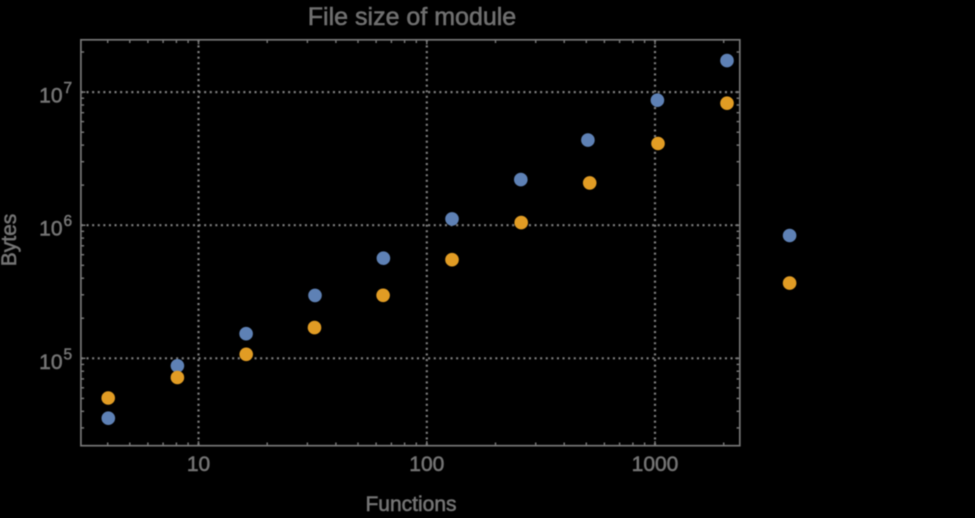 Image resolution: width=975 pixels, height=518 pixels. I want to click on svg-text: Functions, so click(410, 503).